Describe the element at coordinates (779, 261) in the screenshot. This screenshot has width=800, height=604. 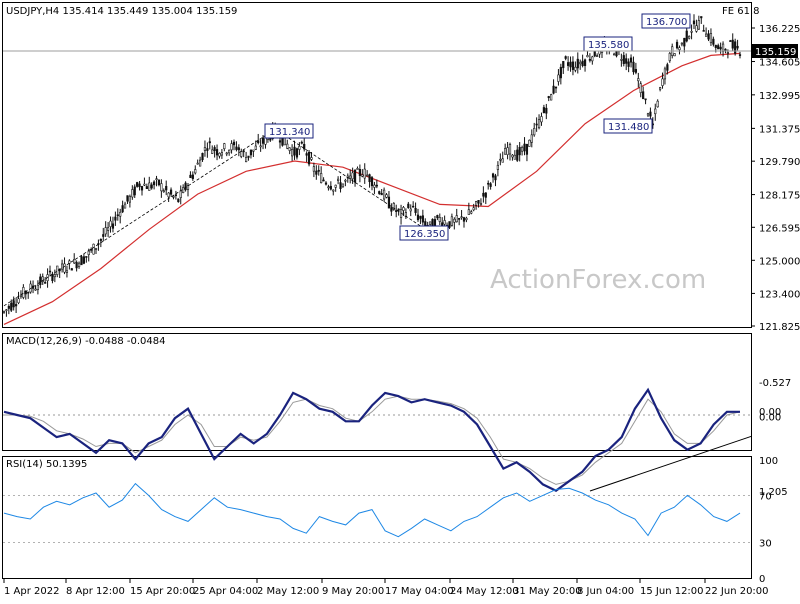
I see `price-tick-label: 125.000` at that location.